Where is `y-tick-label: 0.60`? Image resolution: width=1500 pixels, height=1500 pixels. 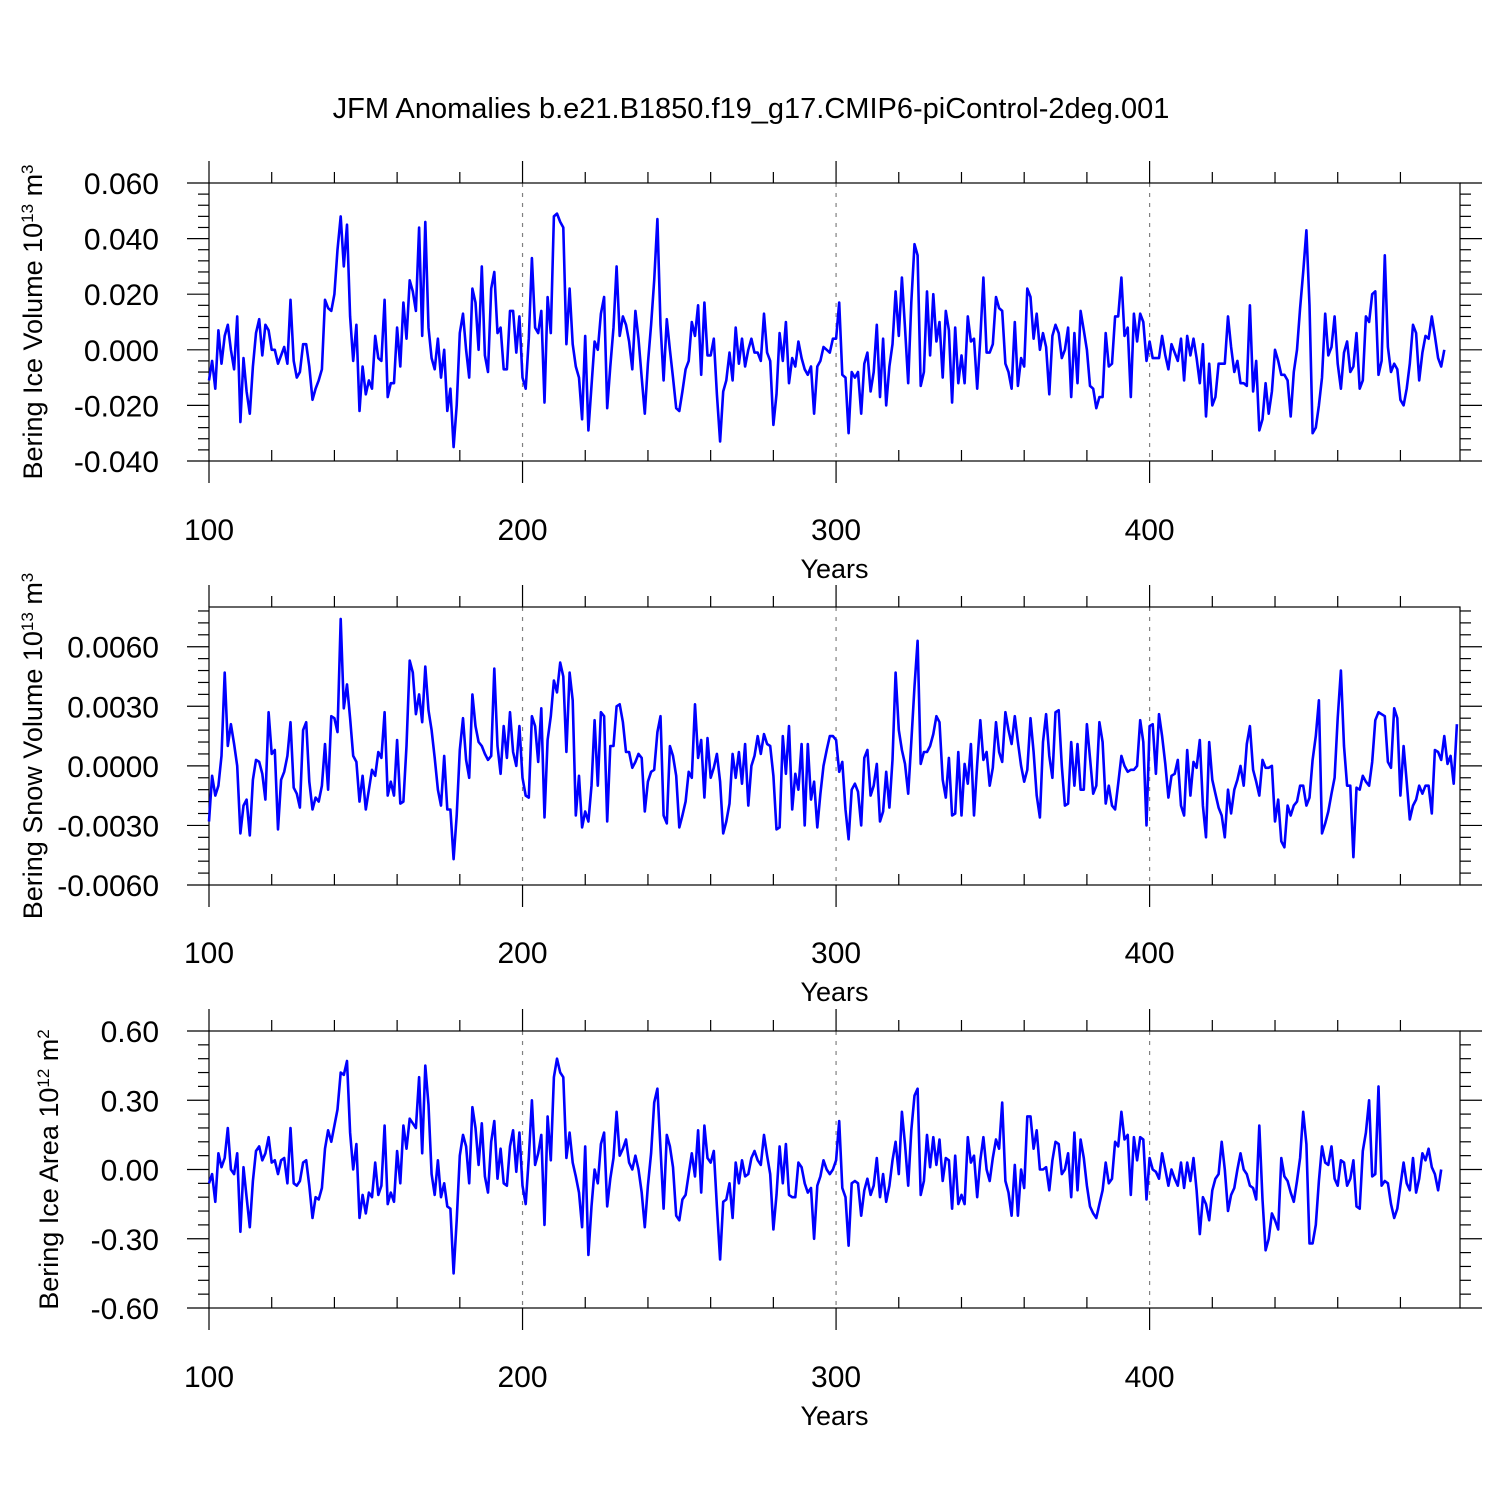 y-tick-label: 0.60 is located at coordinates (130, 1032).